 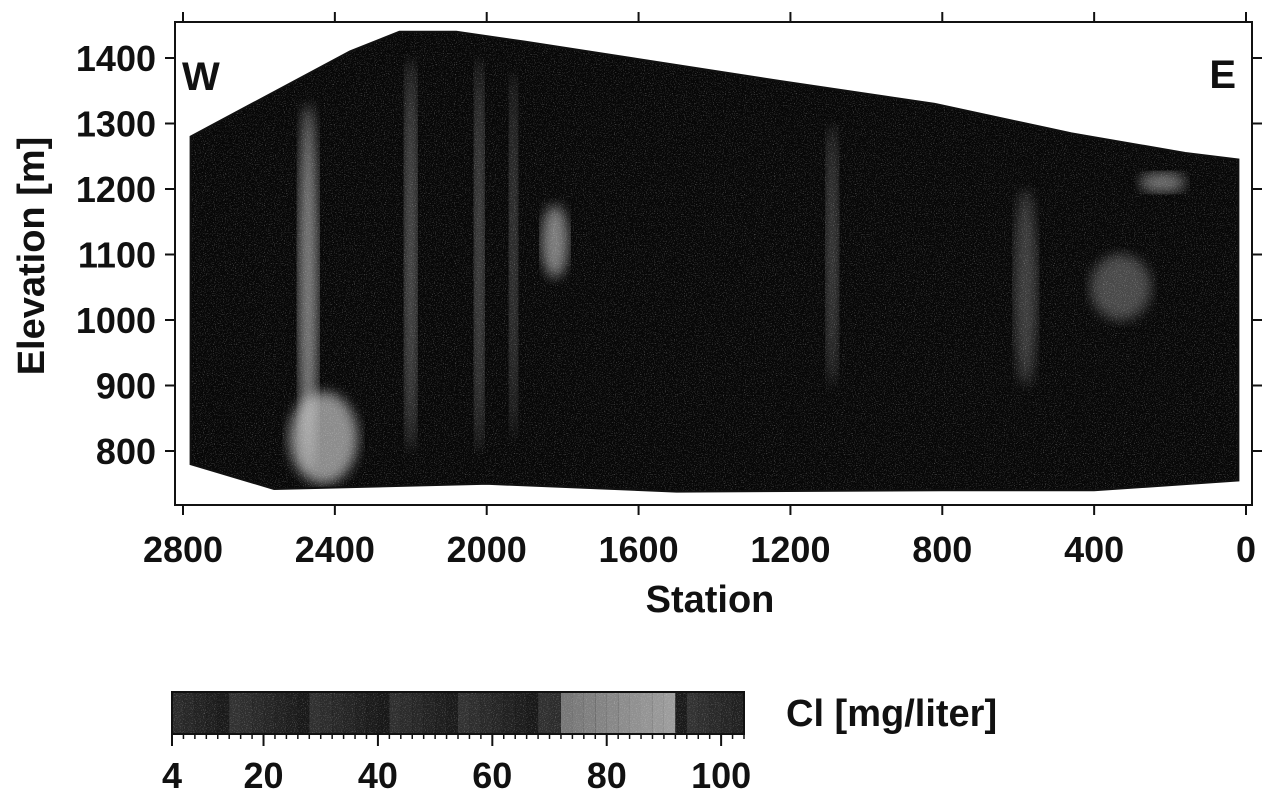 What do you see at coordinates (790, 549) in the screenshot?
I see `x-tick-label: 1200` at bounding box center [790, 549].